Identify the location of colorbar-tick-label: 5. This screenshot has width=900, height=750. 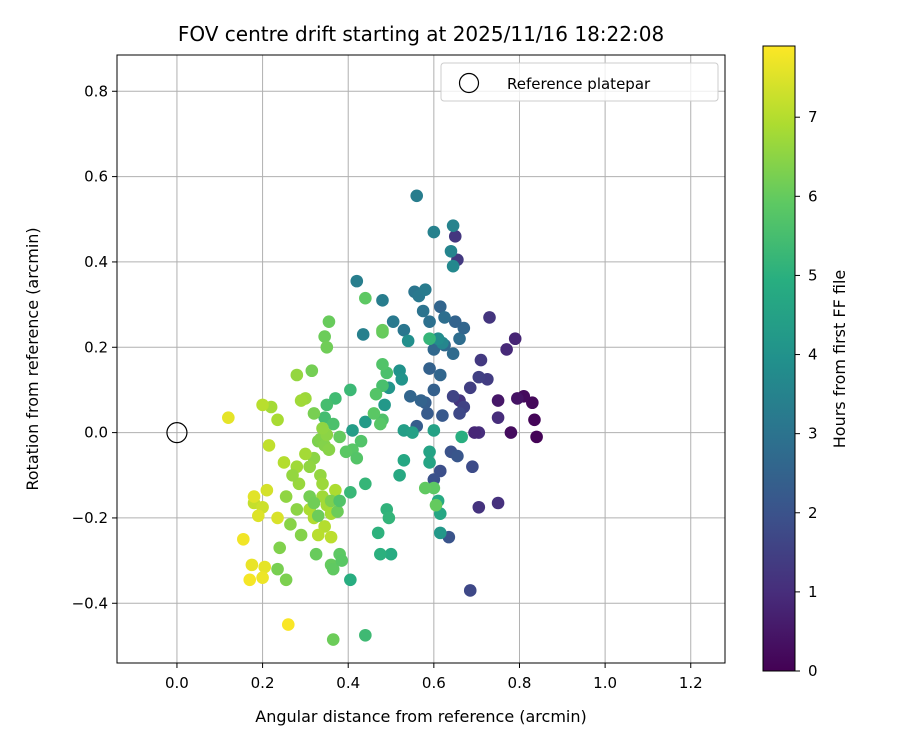
(813, 275).